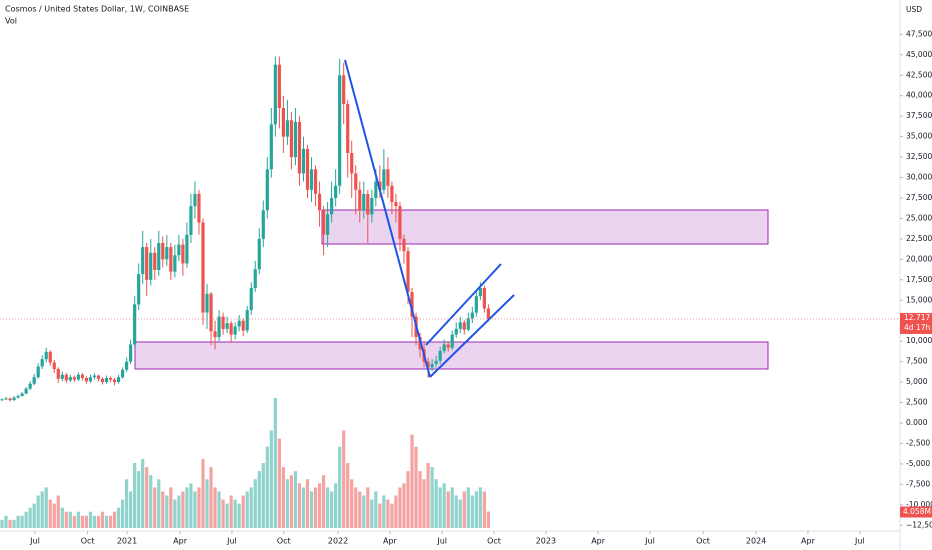 Image resolution: width=932 pixels, height=550 pixels. Describe the element at coordinates (180, 541) in the screenshot. I see `x-tick-label: Apr` at that location.